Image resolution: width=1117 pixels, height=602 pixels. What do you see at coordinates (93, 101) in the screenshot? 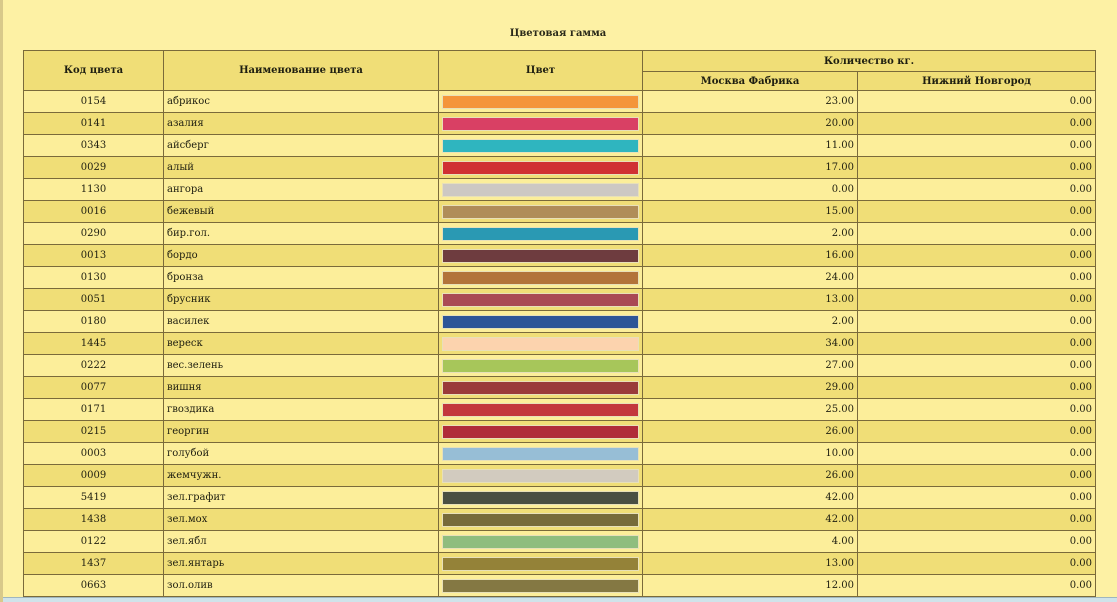
I see `cell-code: 0154` at bounding box center [93, 101].